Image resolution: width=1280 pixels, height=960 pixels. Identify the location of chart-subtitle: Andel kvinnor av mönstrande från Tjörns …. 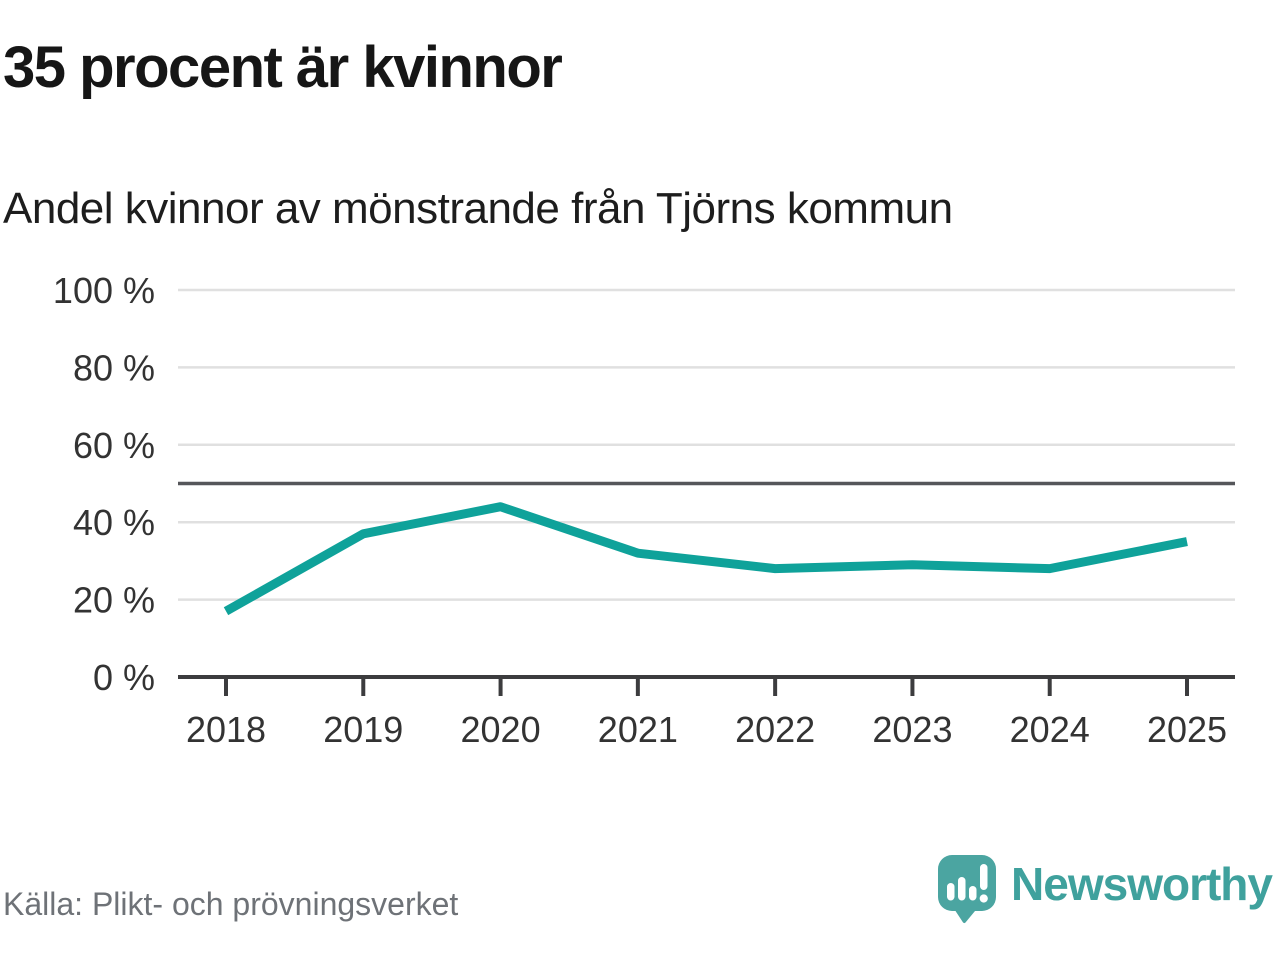
(478, 208).